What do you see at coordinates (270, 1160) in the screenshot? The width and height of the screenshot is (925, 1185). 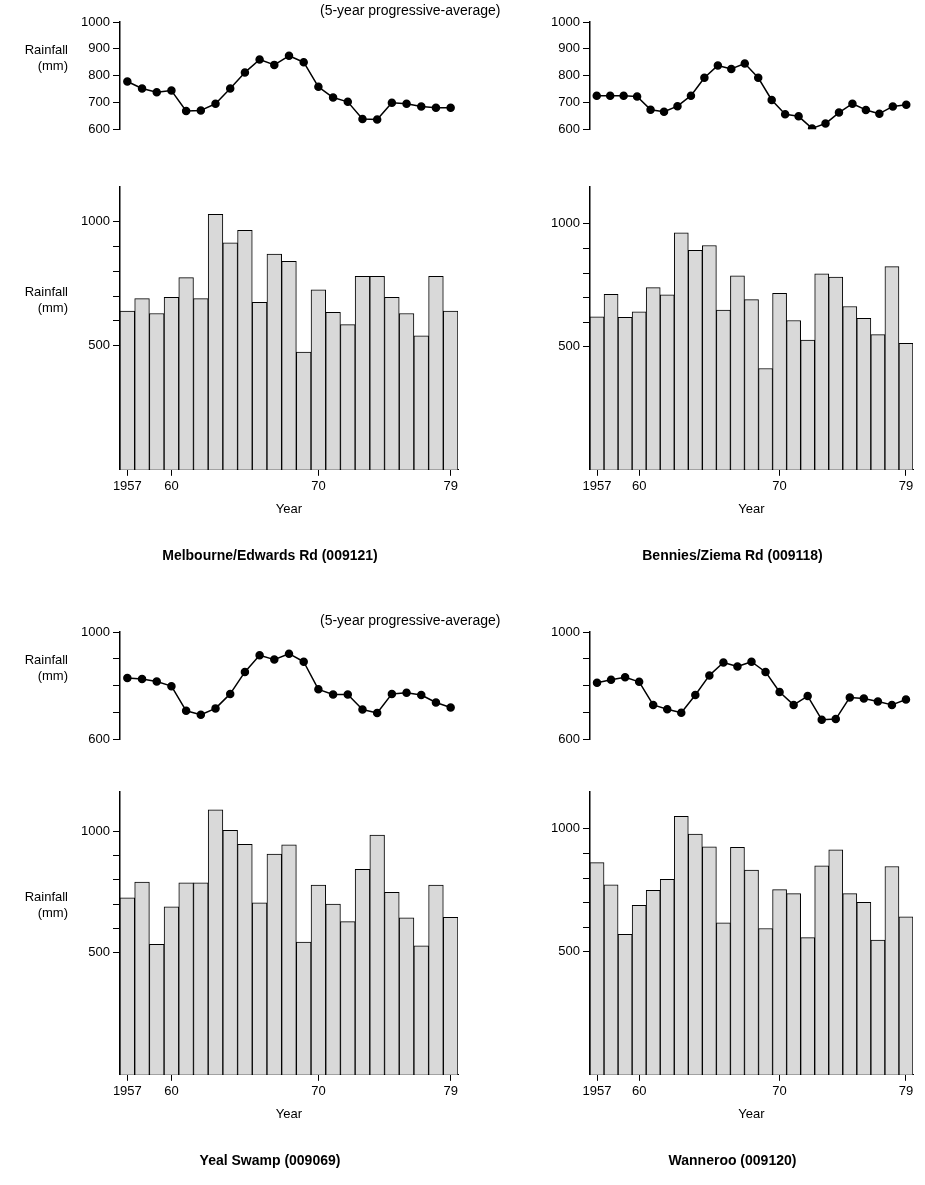 I see `text: Yeal Swamp (009069)` at bounding box center [270, 1160].